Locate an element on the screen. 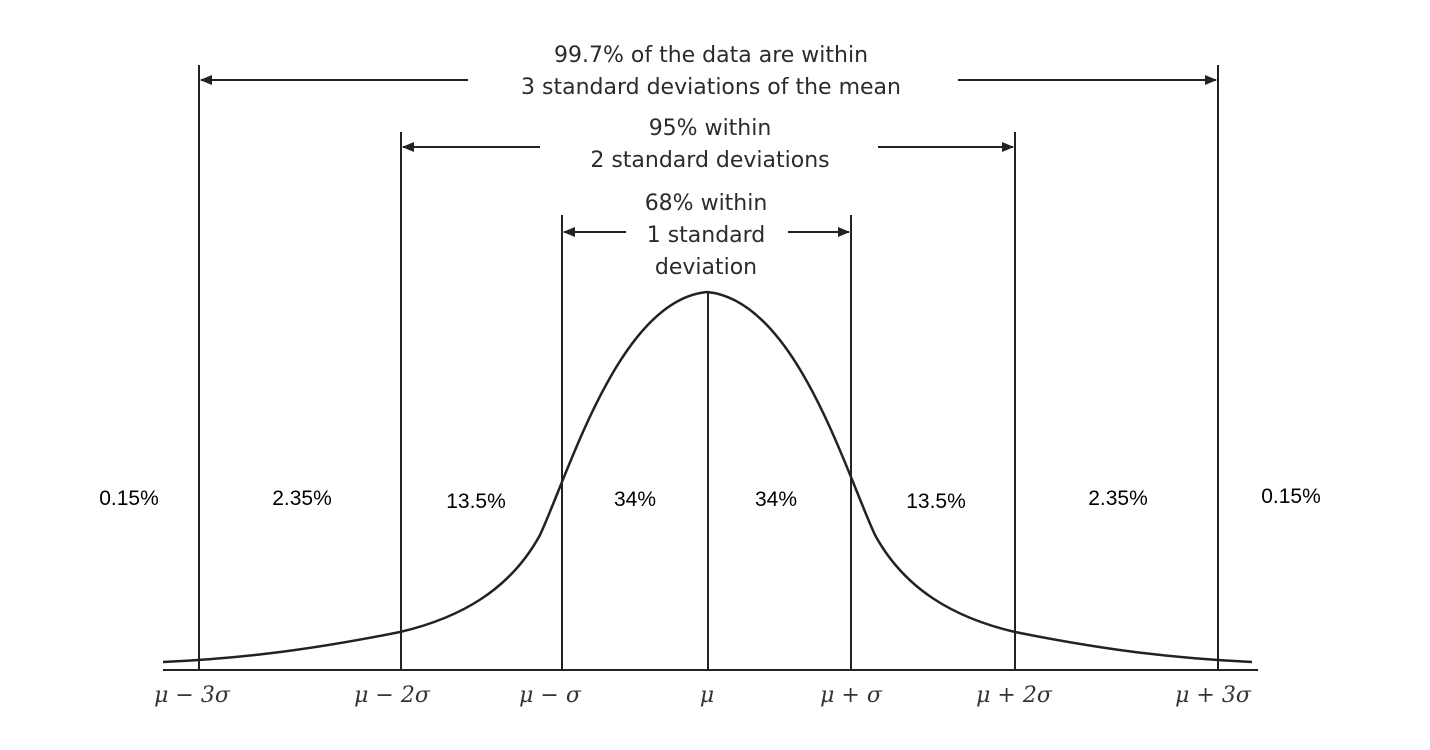 This screenshot has height=750, width=1430. range-1sigma-line1: 68% within is located at coordinates (706, 203).